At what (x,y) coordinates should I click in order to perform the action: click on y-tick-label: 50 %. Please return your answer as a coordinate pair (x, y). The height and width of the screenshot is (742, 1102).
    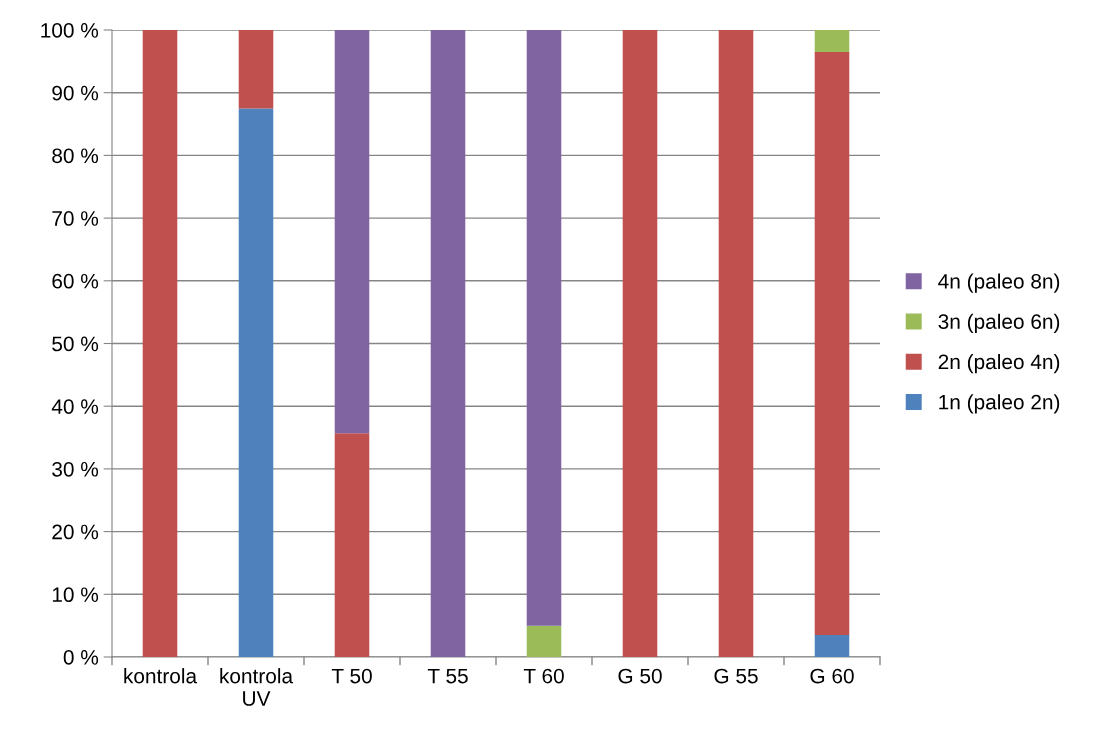
    Looking at the image, I should click on (75, 344).